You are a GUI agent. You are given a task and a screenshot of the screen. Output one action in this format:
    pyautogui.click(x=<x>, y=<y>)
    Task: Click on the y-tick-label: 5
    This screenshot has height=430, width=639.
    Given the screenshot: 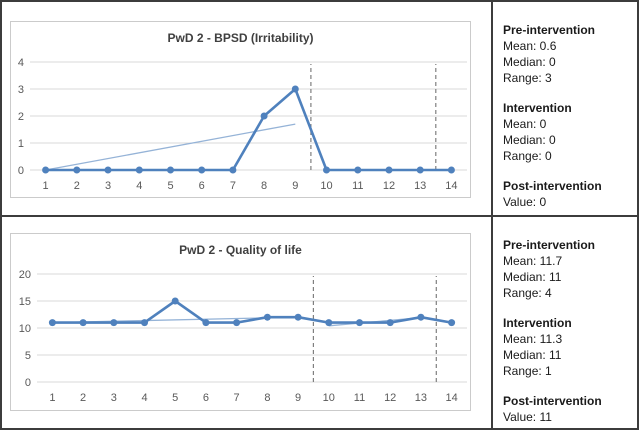 What is the action you would take?
    pyautogui.click(x=28, y=356)
    